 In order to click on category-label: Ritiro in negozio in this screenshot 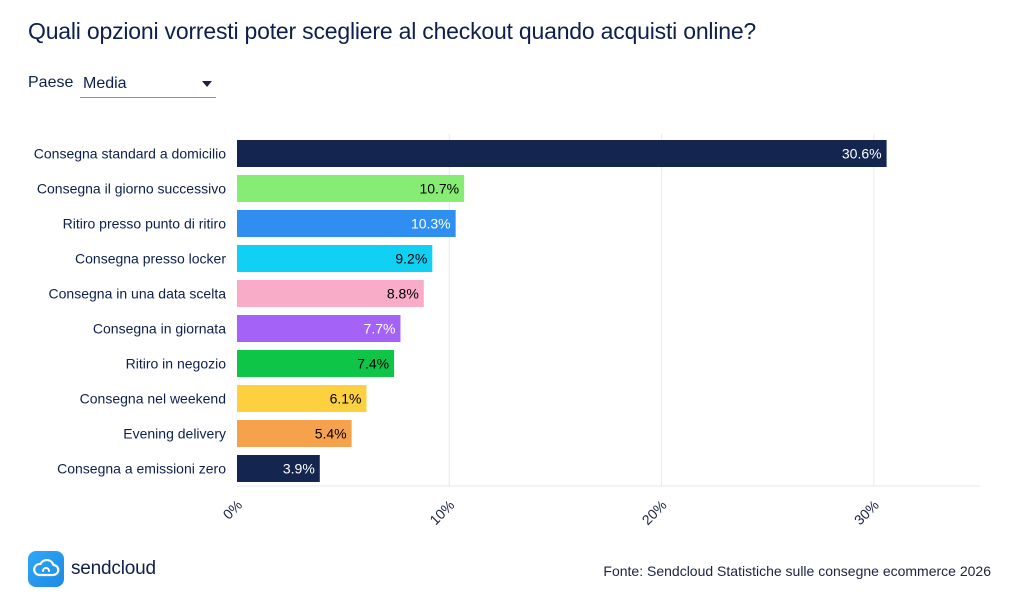, I will do `click(176, 364)`.